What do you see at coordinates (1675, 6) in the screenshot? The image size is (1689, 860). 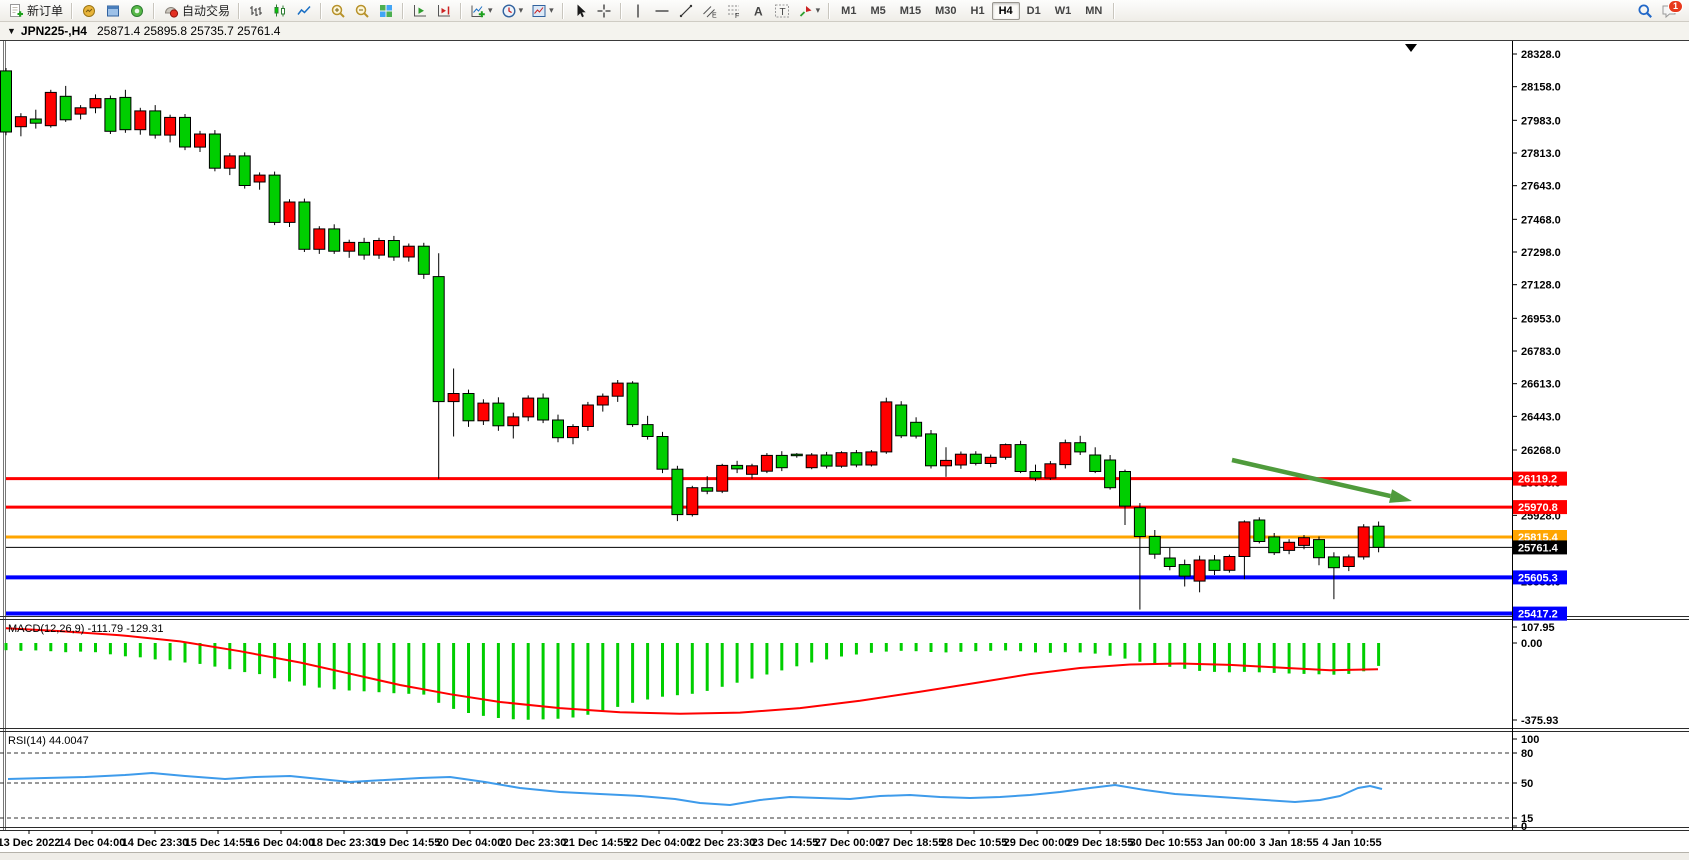 I see `notification-badge: 1` at bounding box center [1675, 6].